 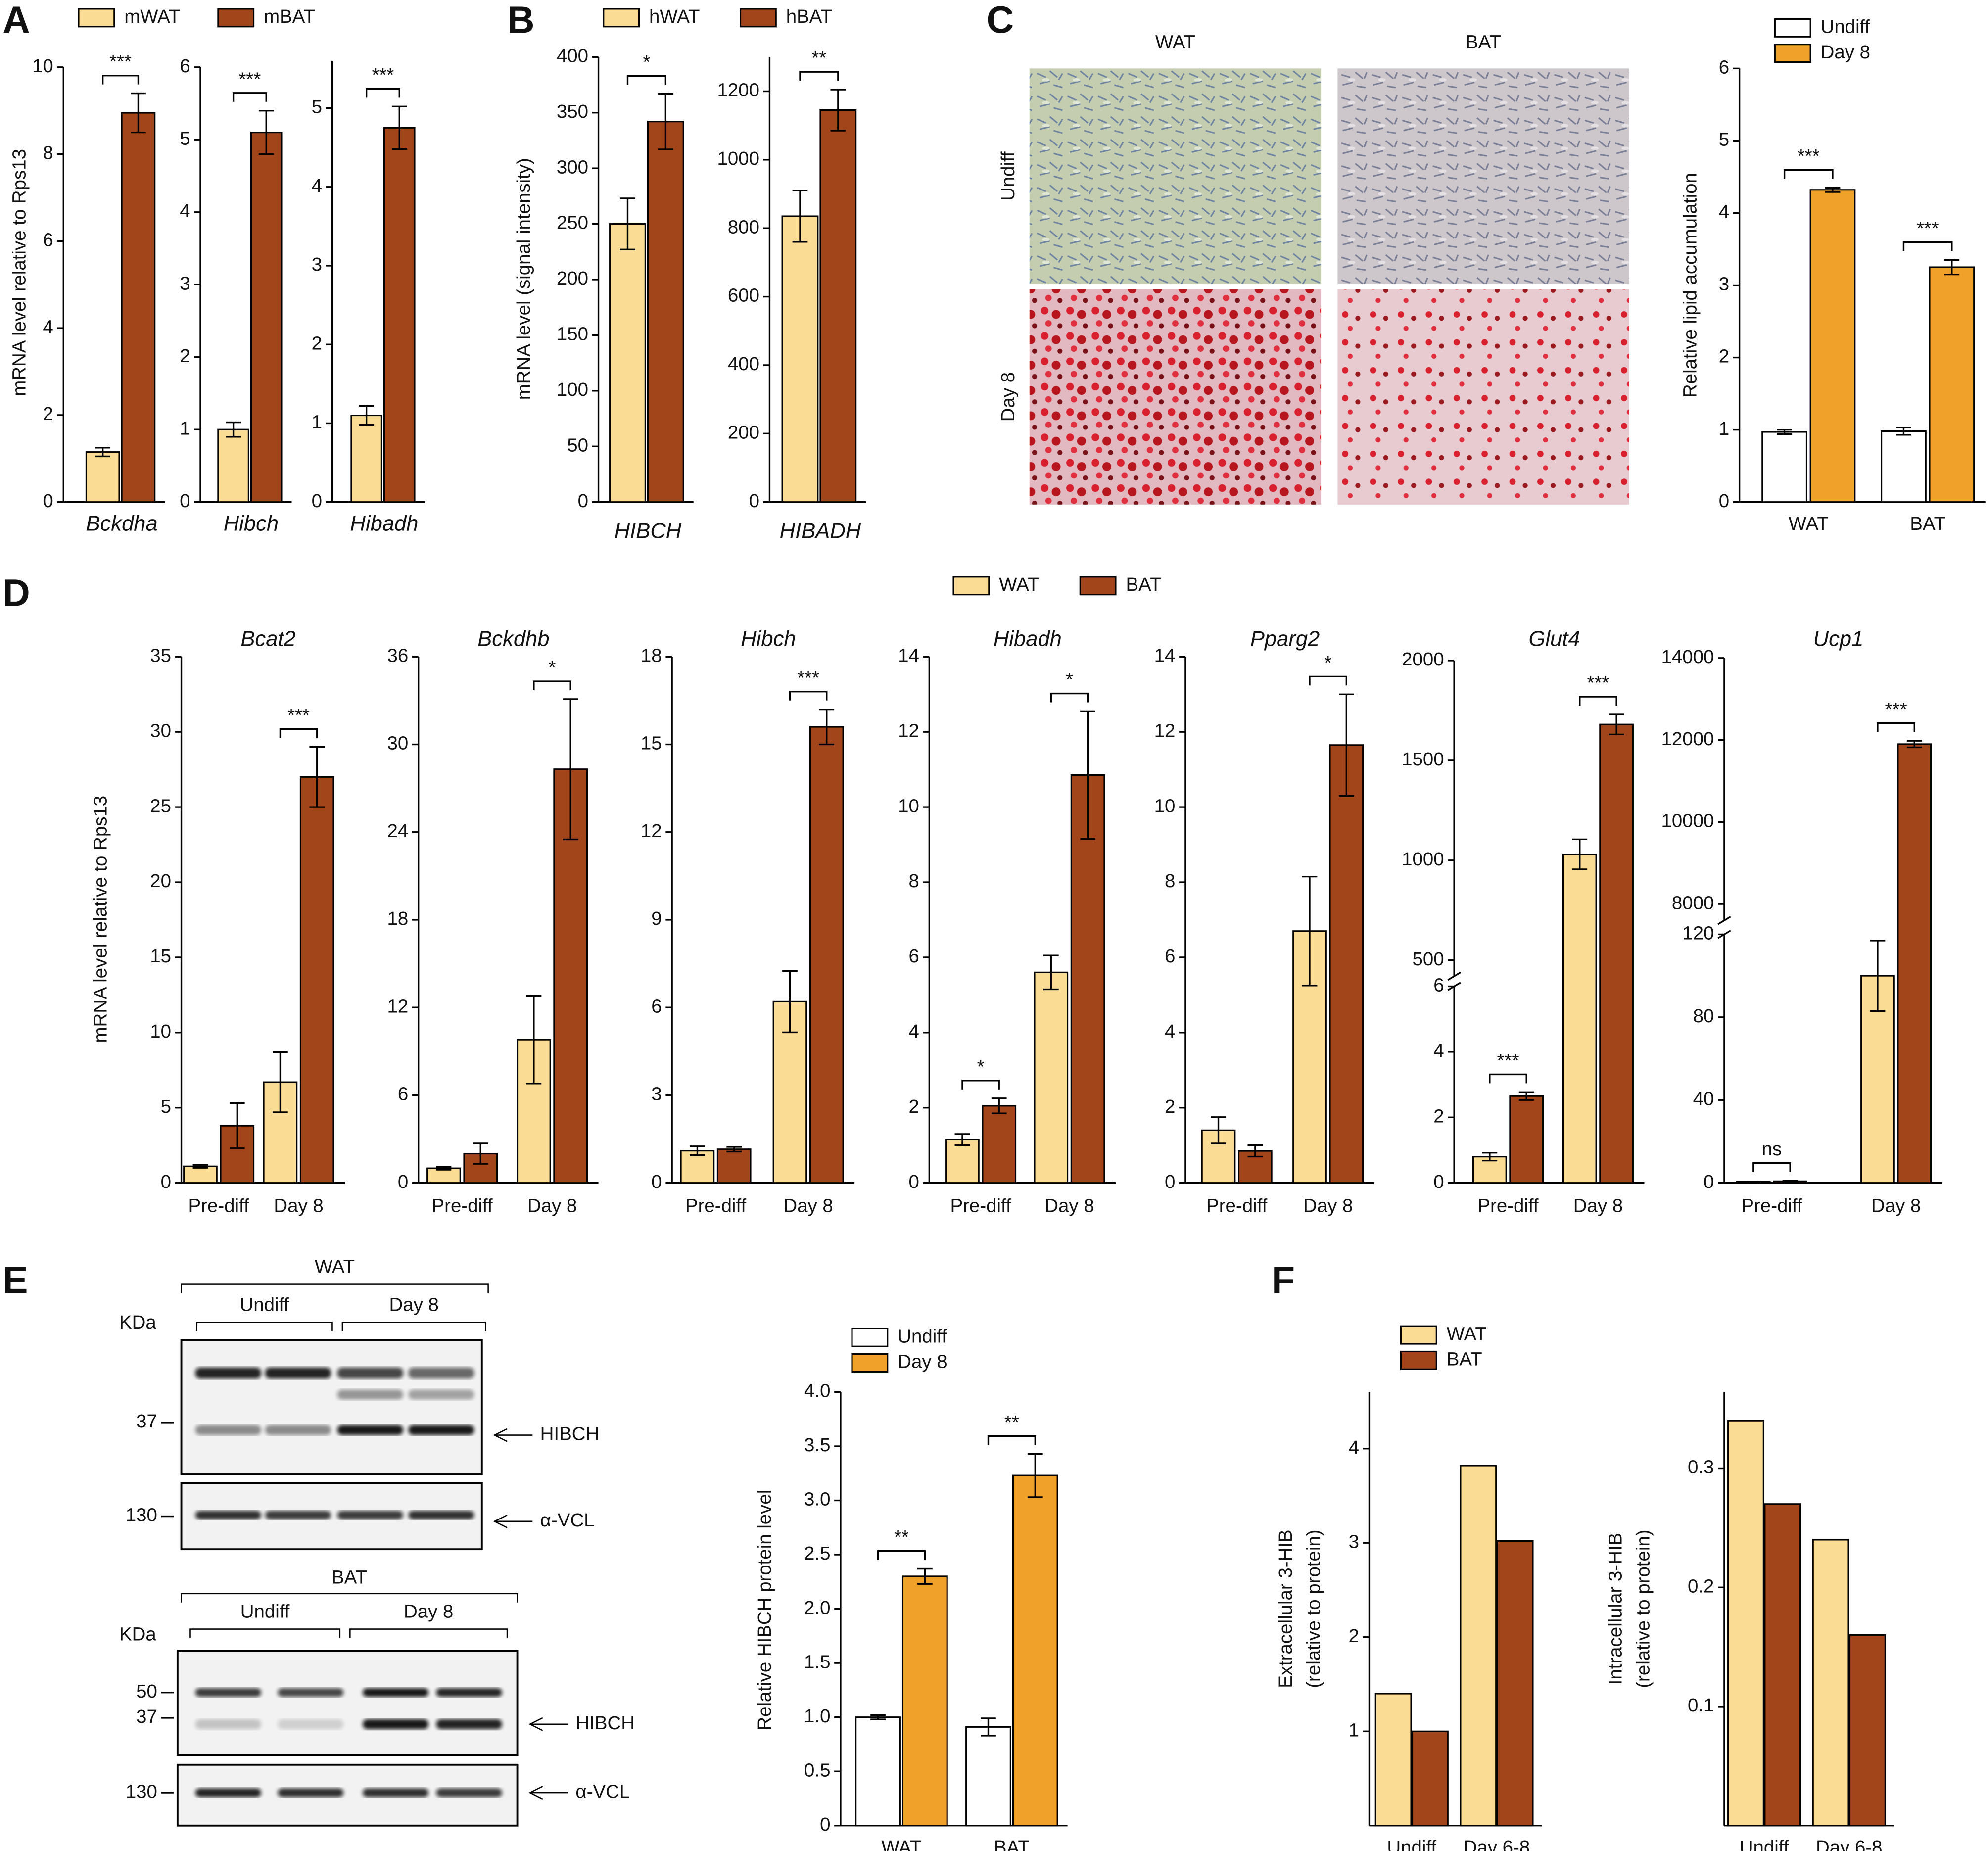 What do you see at coordinates (764, 1610) in the screenshot?
I see `y-axis-label: Relative HIBCH protein level` at bounding box center [764, 1610].